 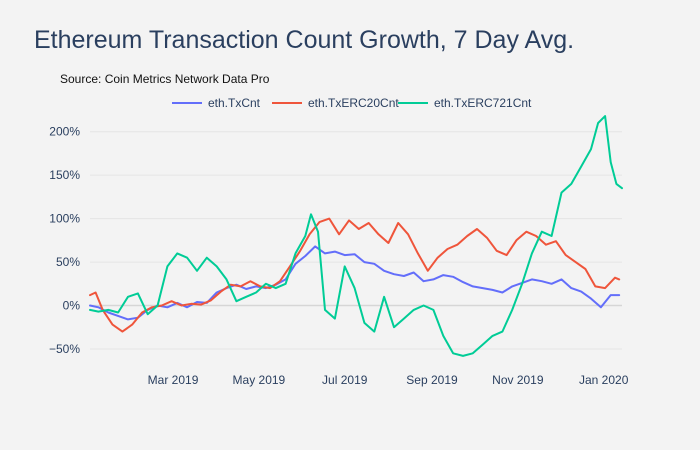 I want to click on legend-item: eth.TxCnt, so click(x=216, y=103).